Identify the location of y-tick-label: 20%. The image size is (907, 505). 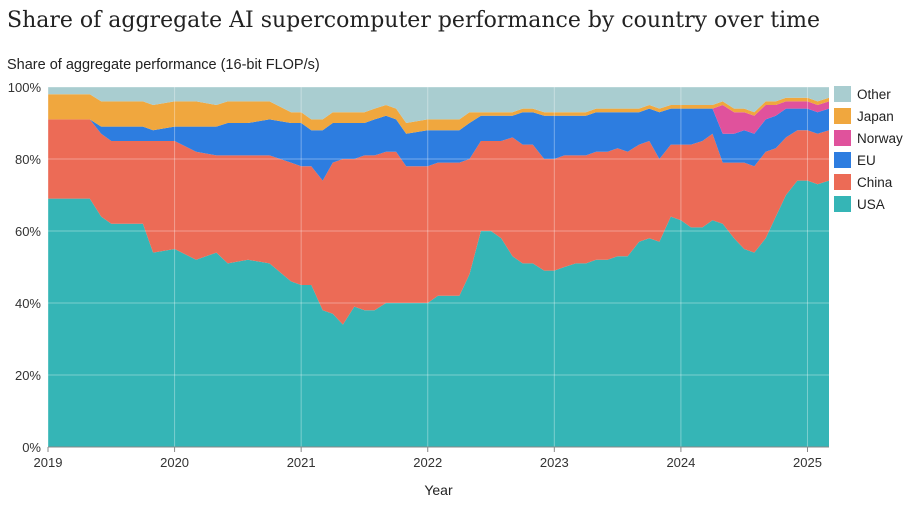
(28, 375).